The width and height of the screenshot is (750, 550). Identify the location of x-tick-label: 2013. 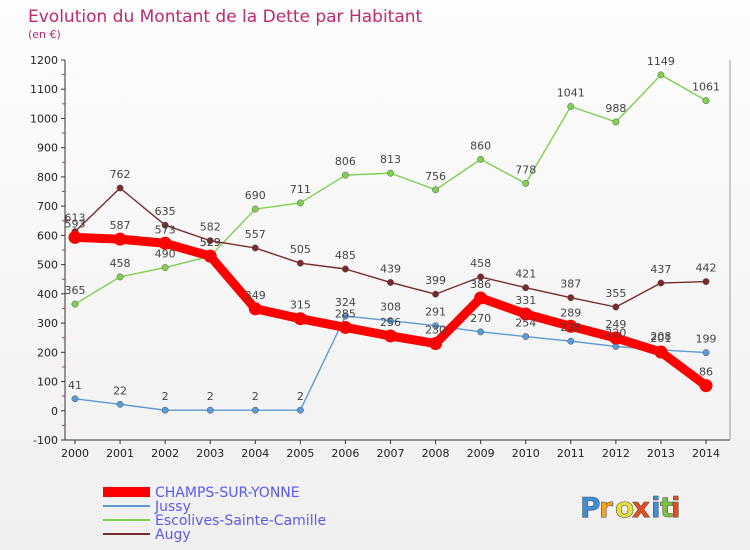
(661, 453).